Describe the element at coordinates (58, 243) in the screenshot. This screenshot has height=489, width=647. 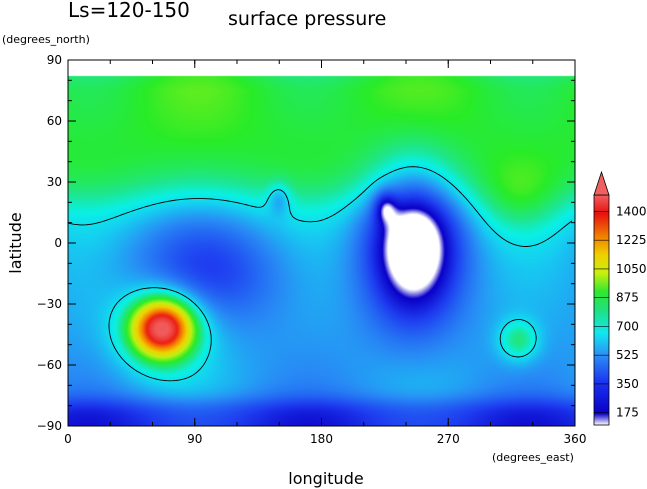
I see `y-tick-label: 0` at that location.